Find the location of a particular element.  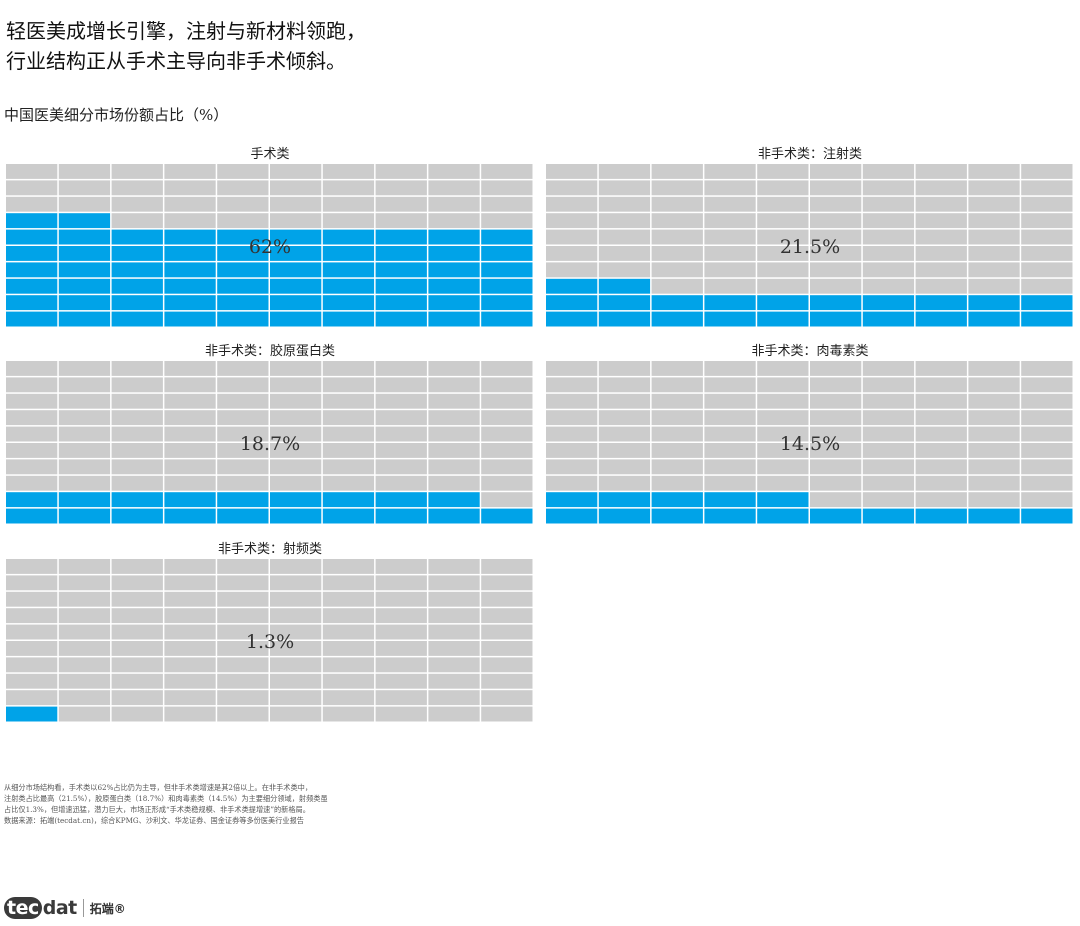

headline-line-2: 行业结构正从手术主导向非手术倾斜。 is located at coordinates (176, 61).